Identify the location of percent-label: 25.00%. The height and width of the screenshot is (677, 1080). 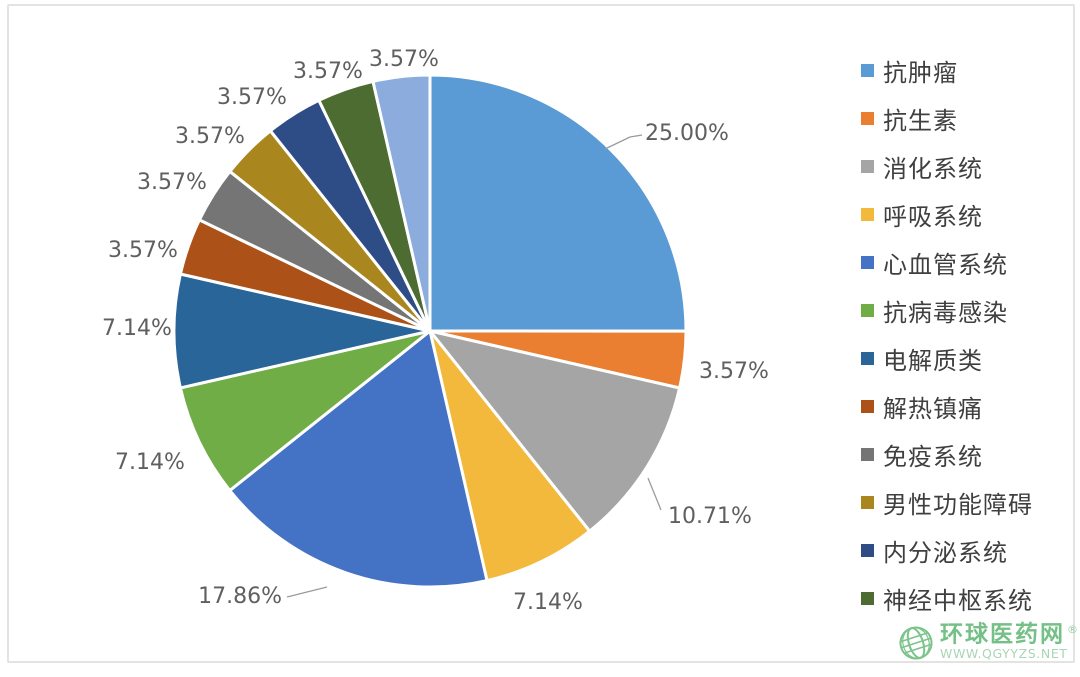
(687, 133).